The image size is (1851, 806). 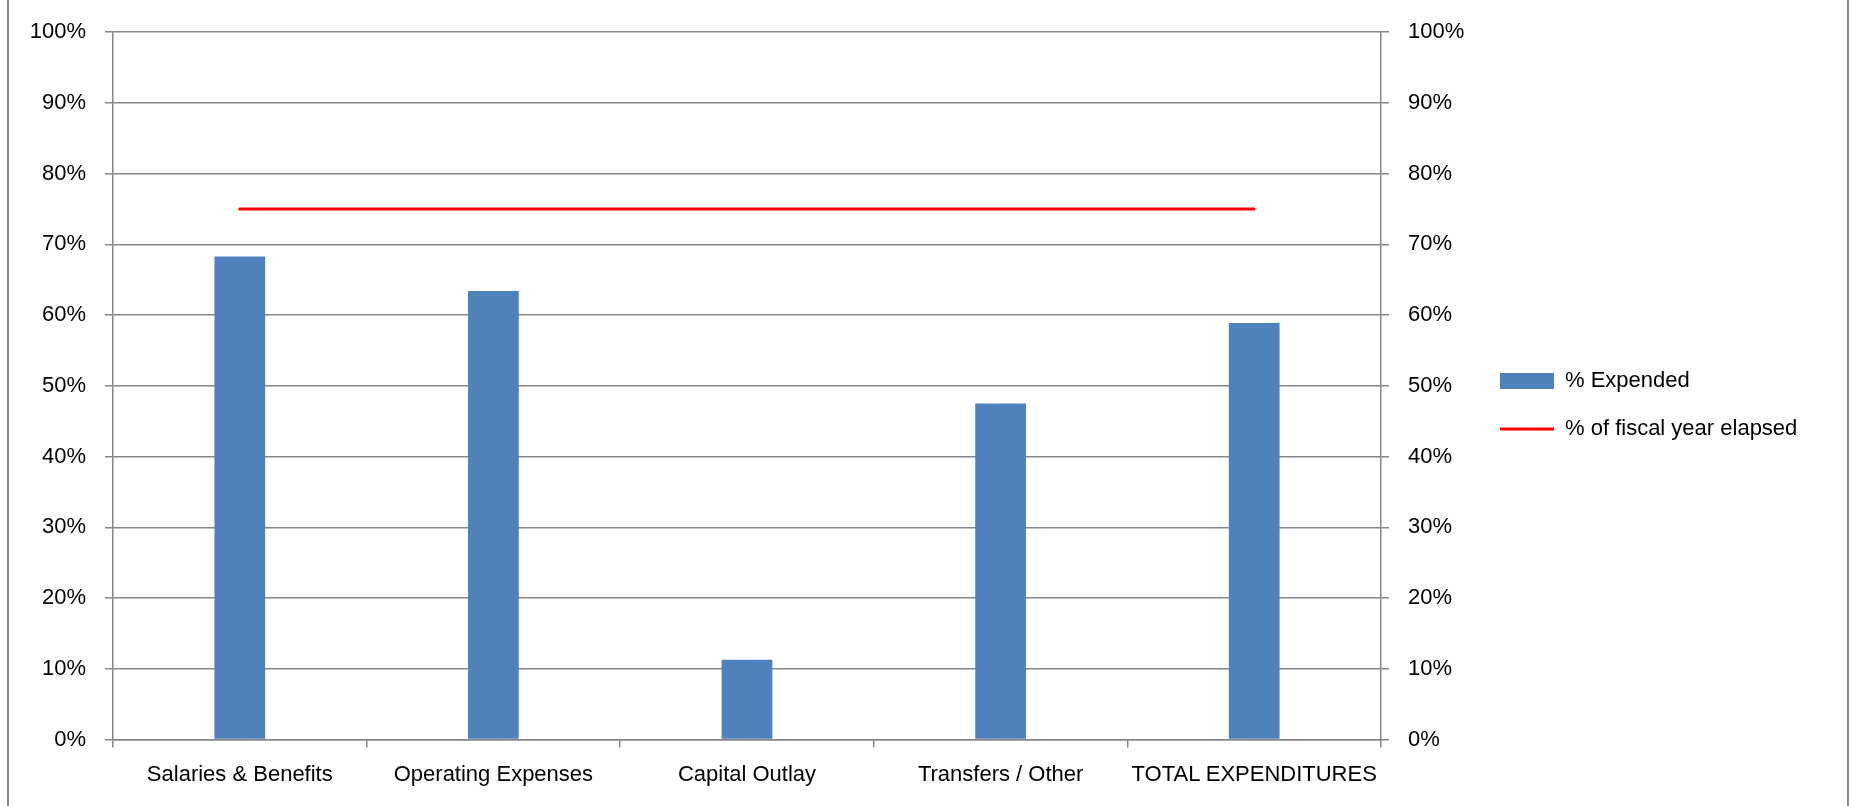 I want to click on y-tick-label: 20%, so click(x=63, y=597).